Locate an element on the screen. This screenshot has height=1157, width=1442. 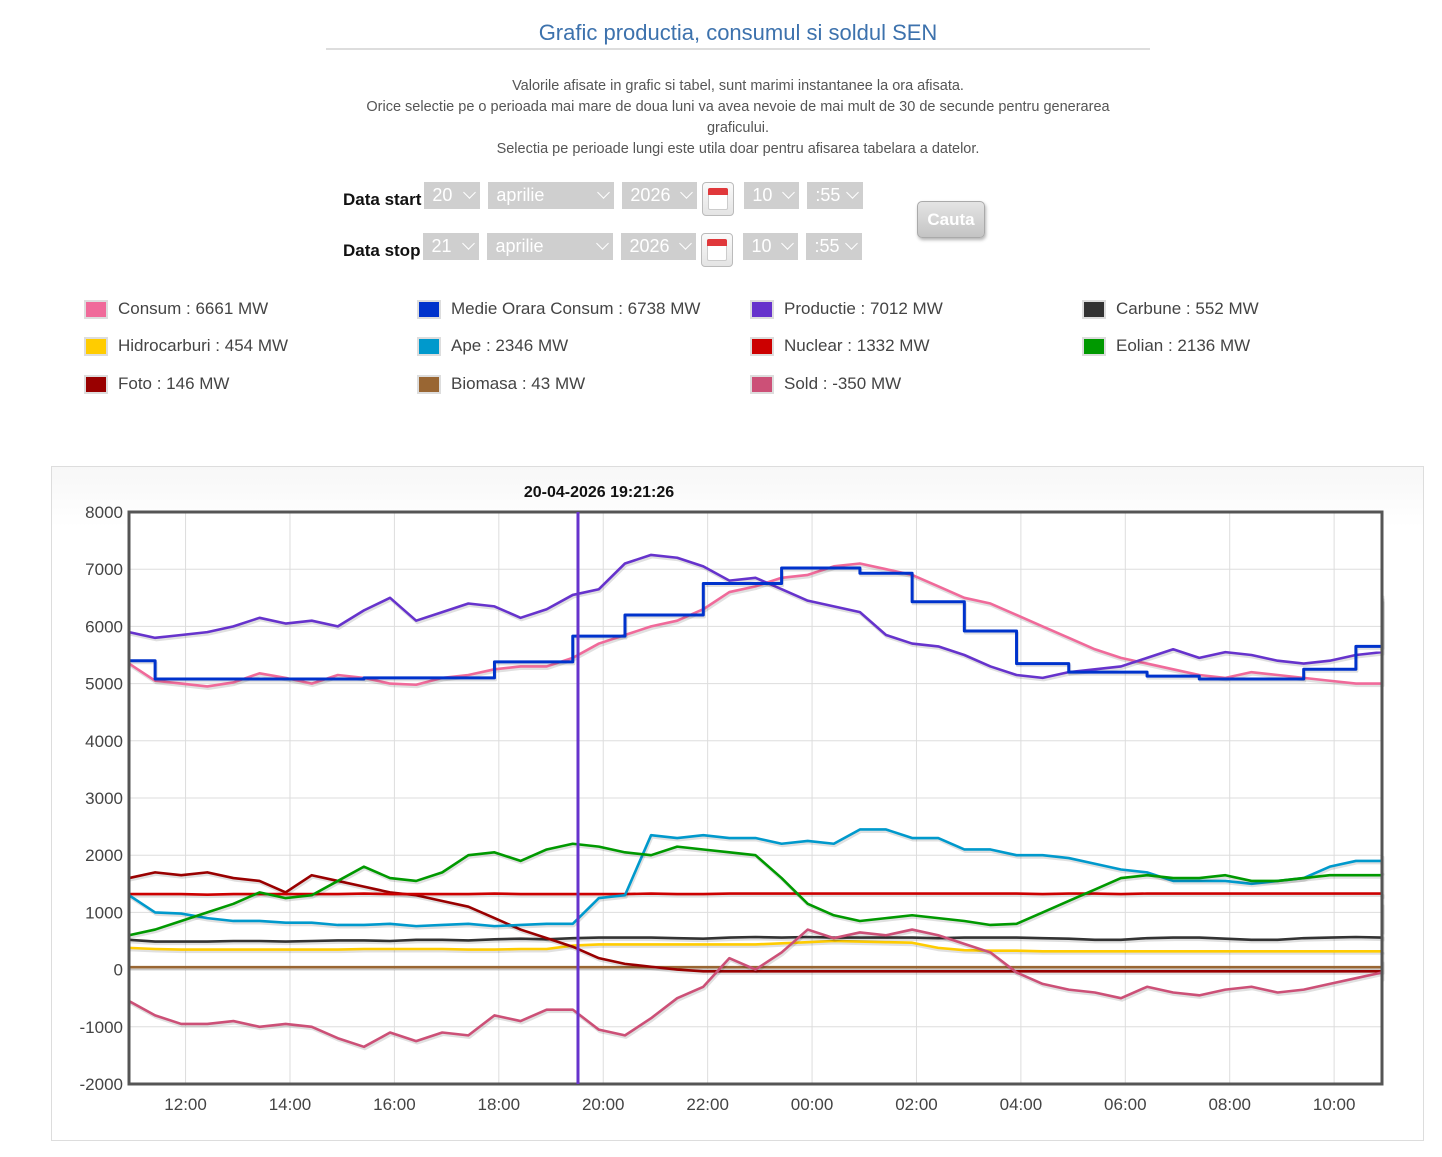
stop-date-row: Data stop 21 aprilie 2026 10 :55 is located at coordinates (606, 249).